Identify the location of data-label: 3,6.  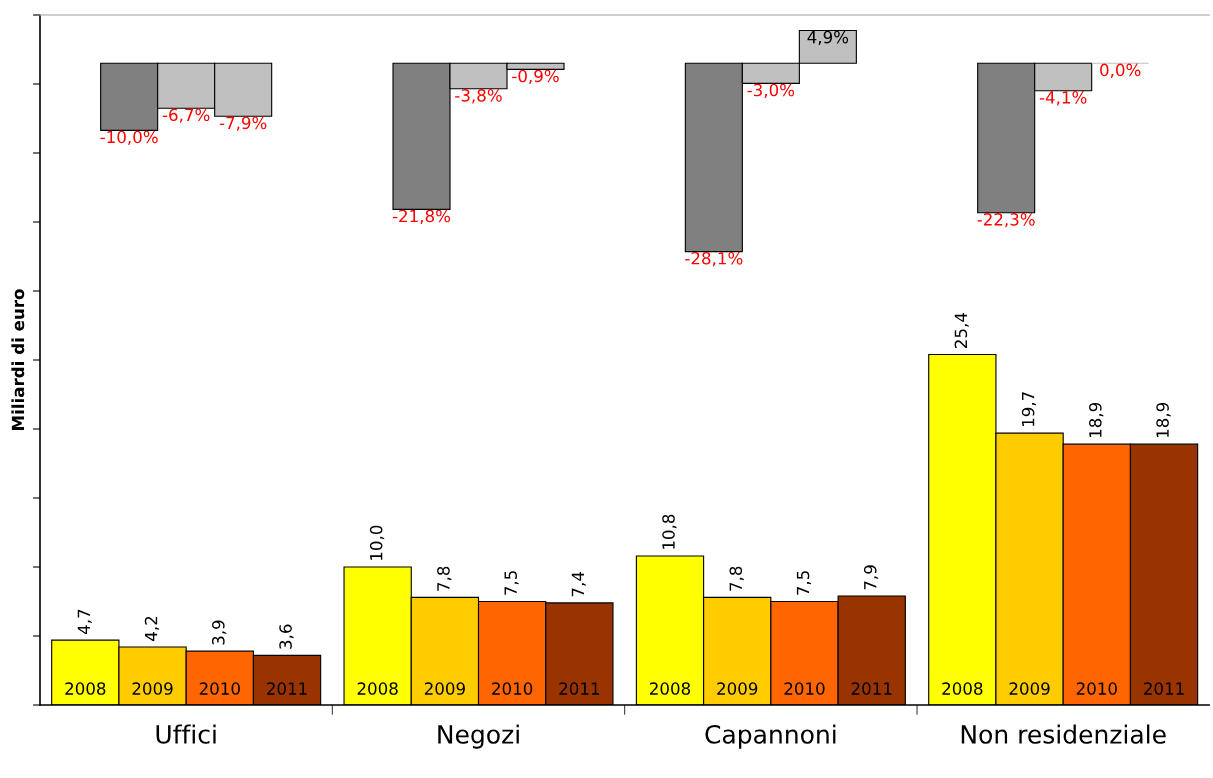
(286, 636).